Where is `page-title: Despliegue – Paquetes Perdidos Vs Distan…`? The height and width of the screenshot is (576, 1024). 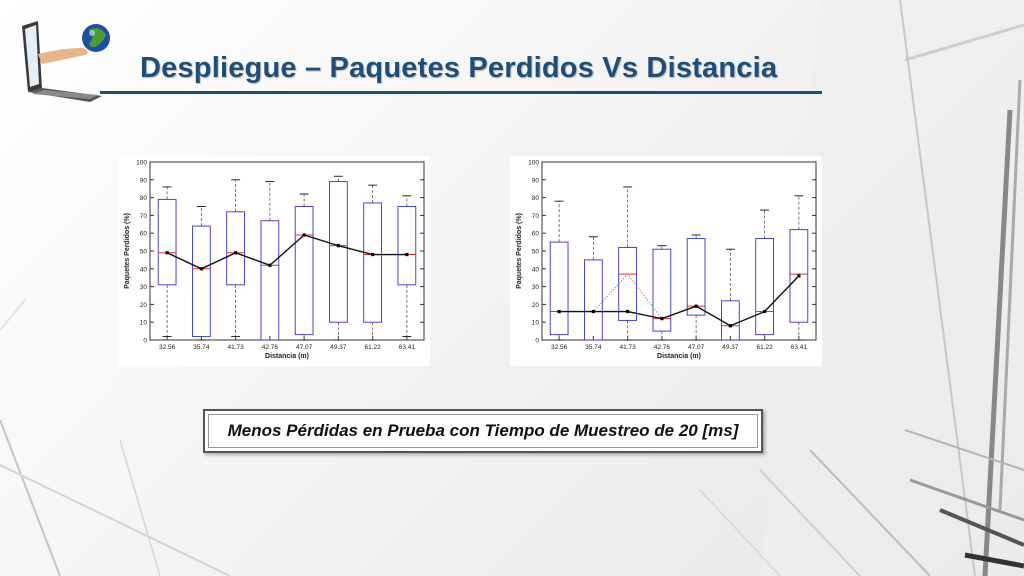
page-title: Despliegue – Paquetes Perdidos Vs Distan… is located at coordinates (459, 68).